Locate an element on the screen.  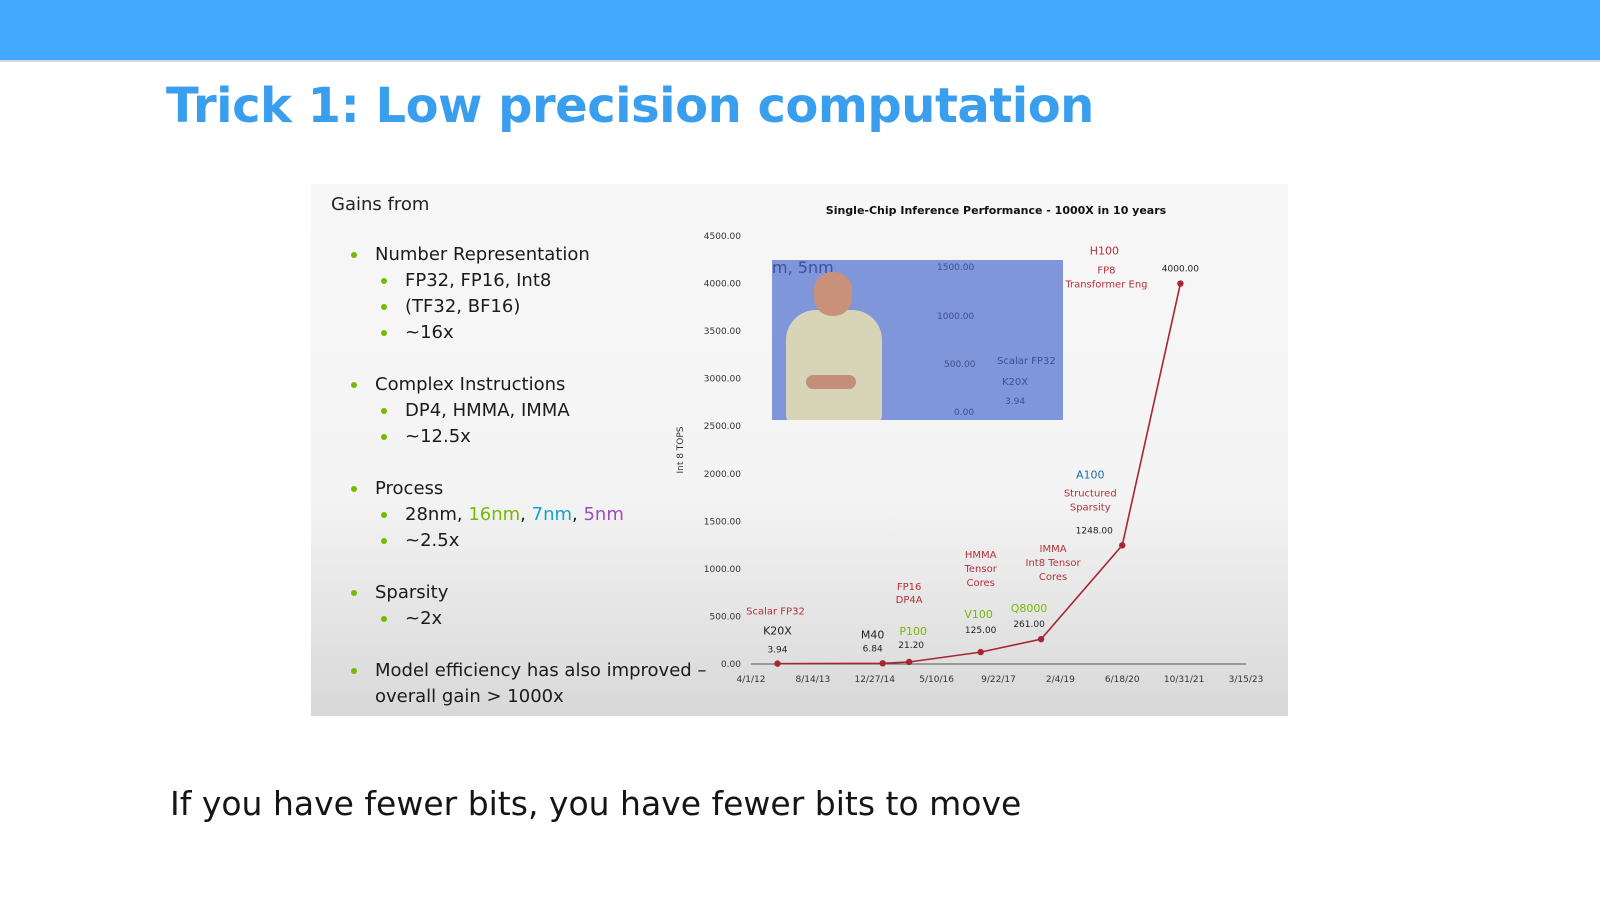
chip-label: P100 is located at coordinates (913, 631).